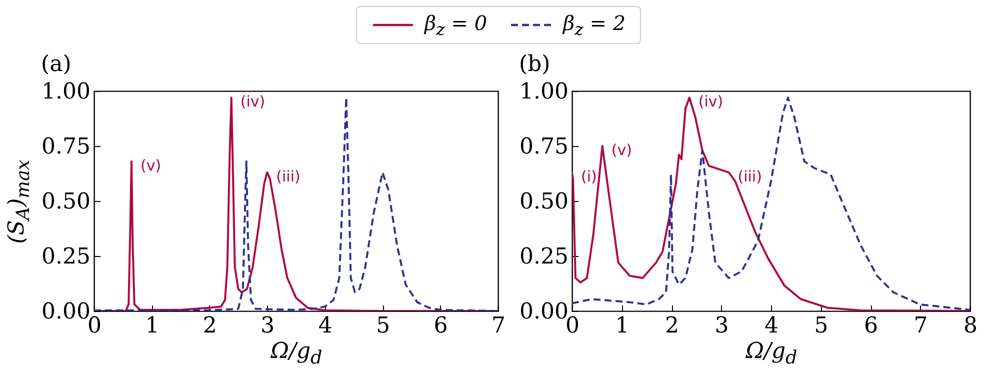 This screenshot has width=996, height=378. What do you see at coordinates (589, 176) in the screenshot?
I see `annotation: (i)` at bounding box center [589, 176].